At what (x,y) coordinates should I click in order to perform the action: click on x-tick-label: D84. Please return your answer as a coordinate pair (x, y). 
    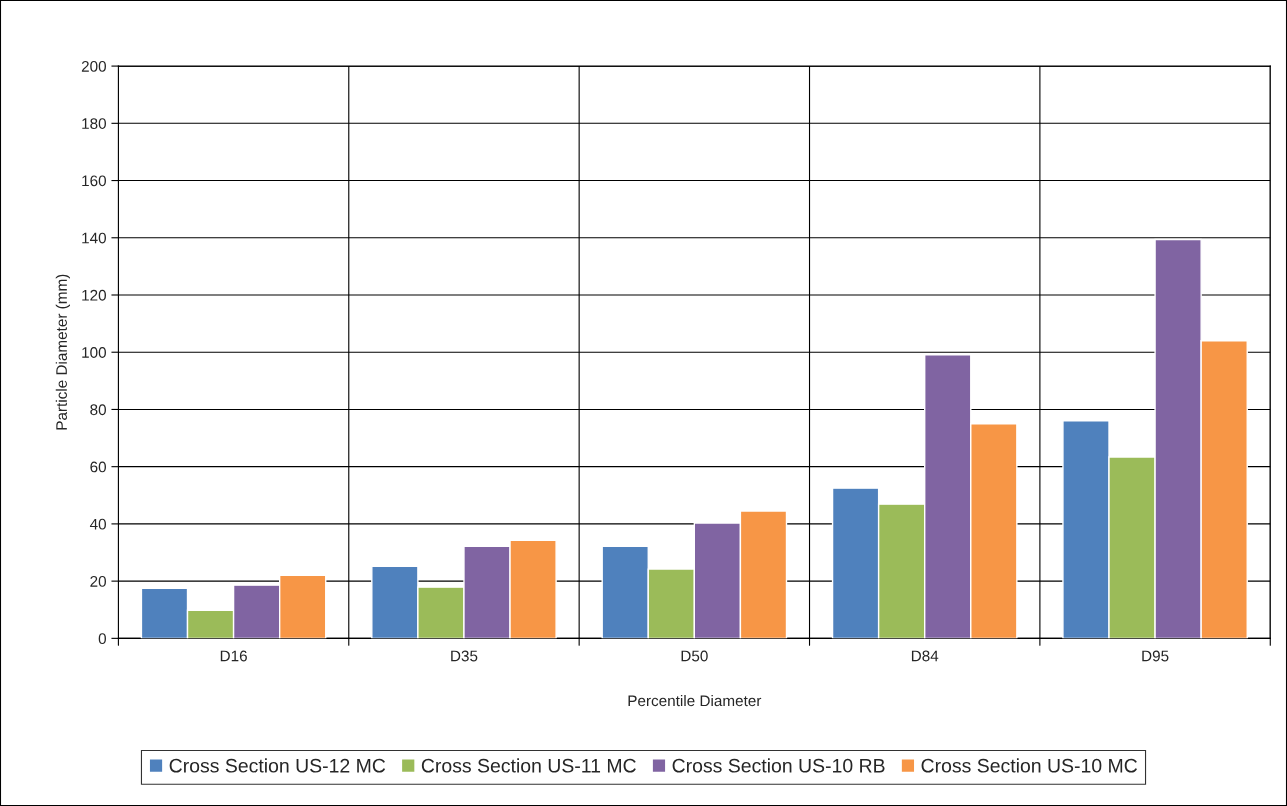
    Looking at the image, I should click on (925, 656).